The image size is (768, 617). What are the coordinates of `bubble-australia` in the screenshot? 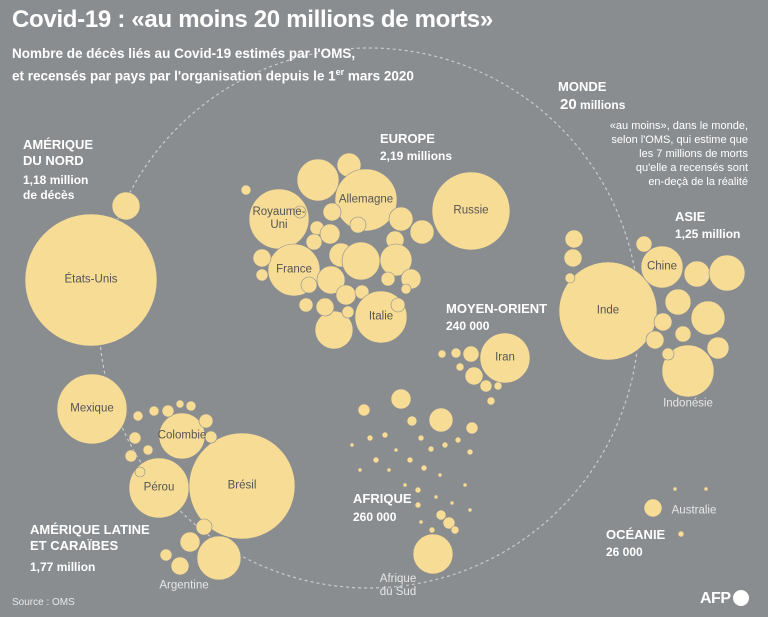 It's located at (653, 508).